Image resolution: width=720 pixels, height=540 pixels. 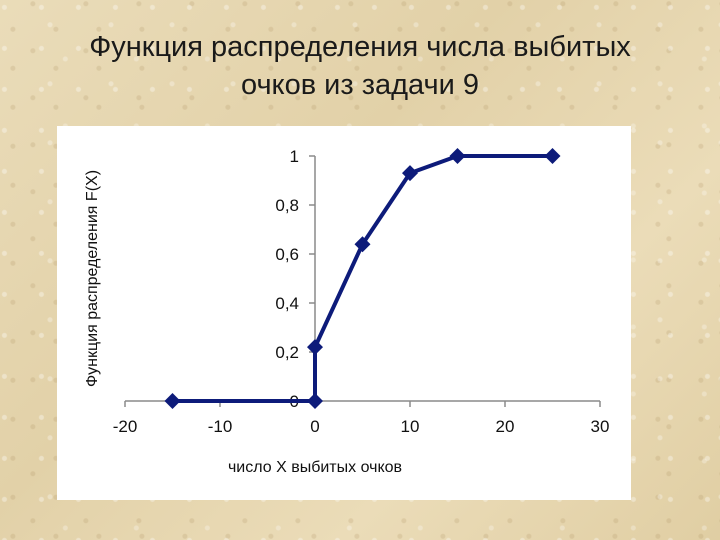 I want to click on y-axis-title: Функция распределения F(X), so click(x=92, y=278).